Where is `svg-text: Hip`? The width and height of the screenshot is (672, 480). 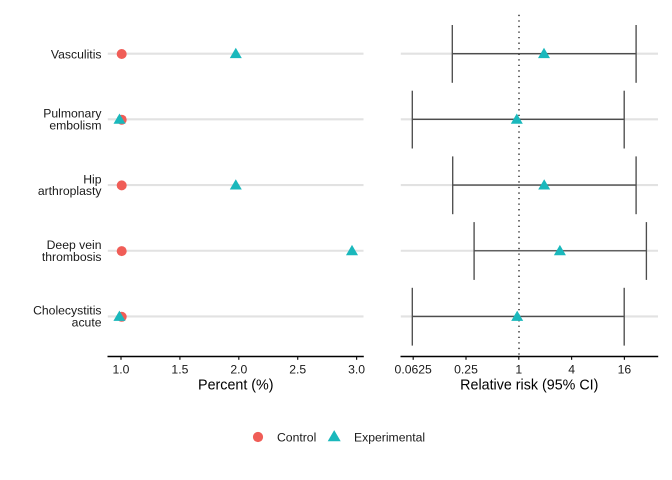 svg-text: Hip is located at coordinates (92, 179).